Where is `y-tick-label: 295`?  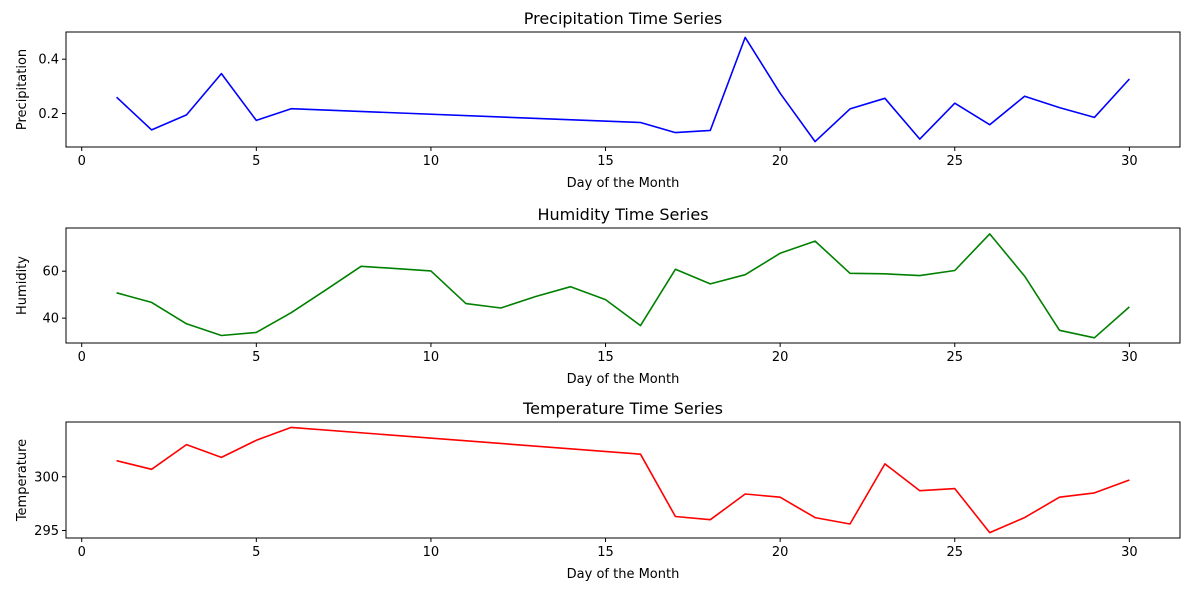
y-tick-label: 295 is located at coordinates (46, 531).